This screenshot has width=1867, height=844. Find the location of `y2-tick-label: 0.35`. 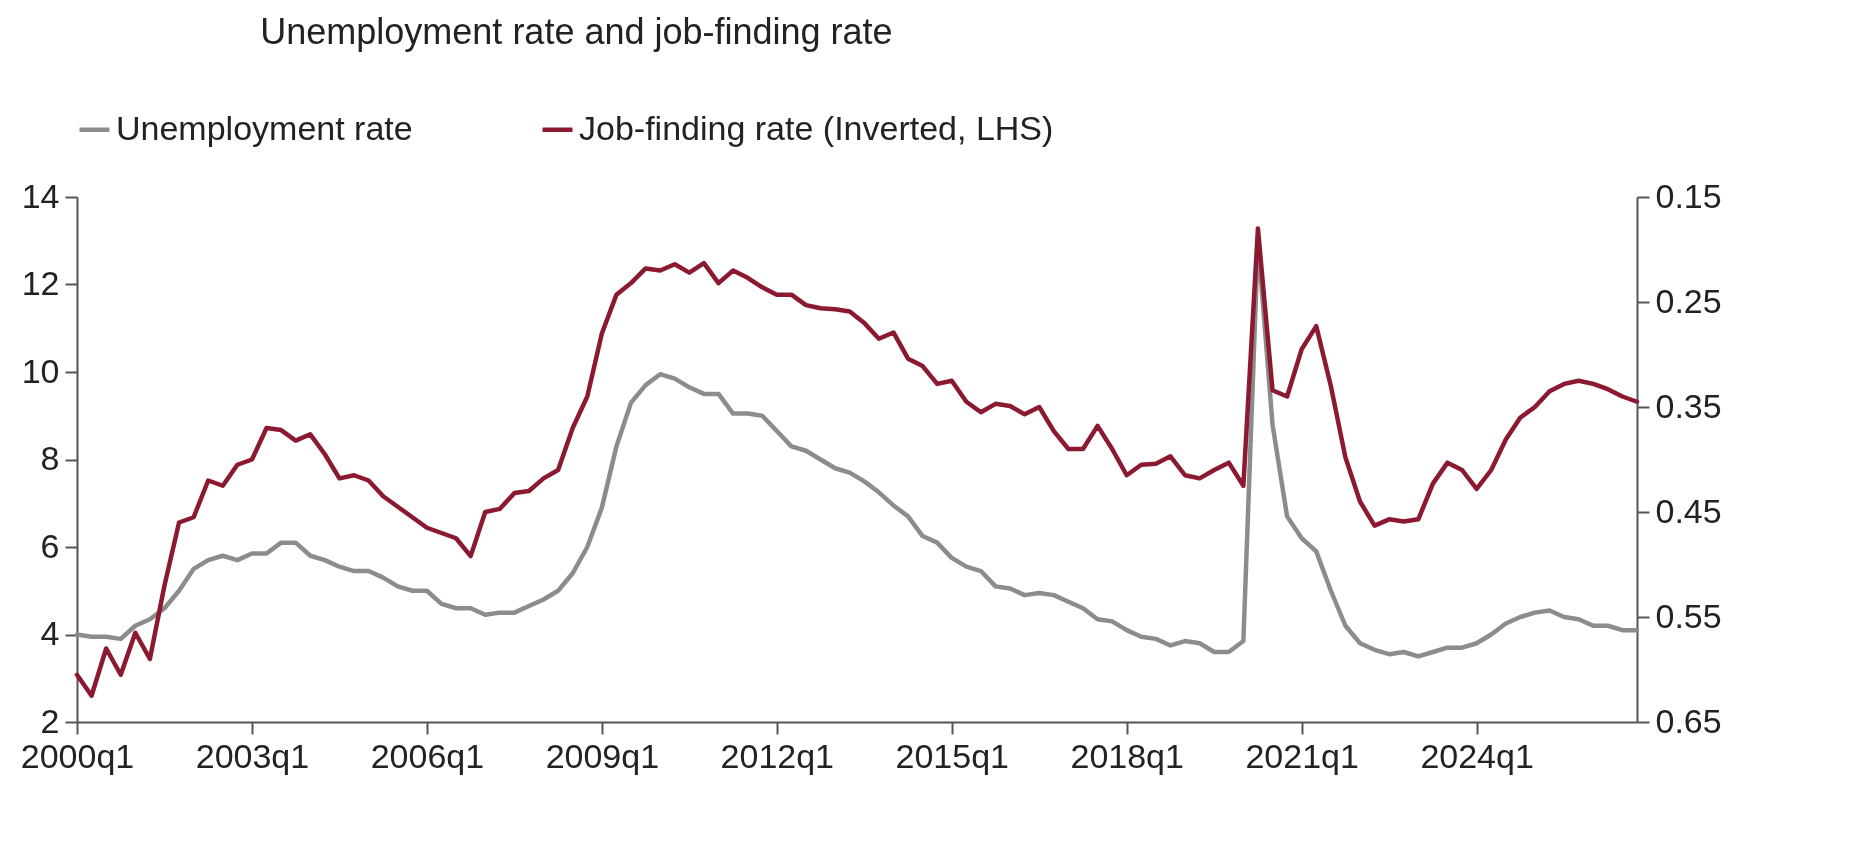

y2-tick-label: 0.35 is located at coordinates (1688, 405).